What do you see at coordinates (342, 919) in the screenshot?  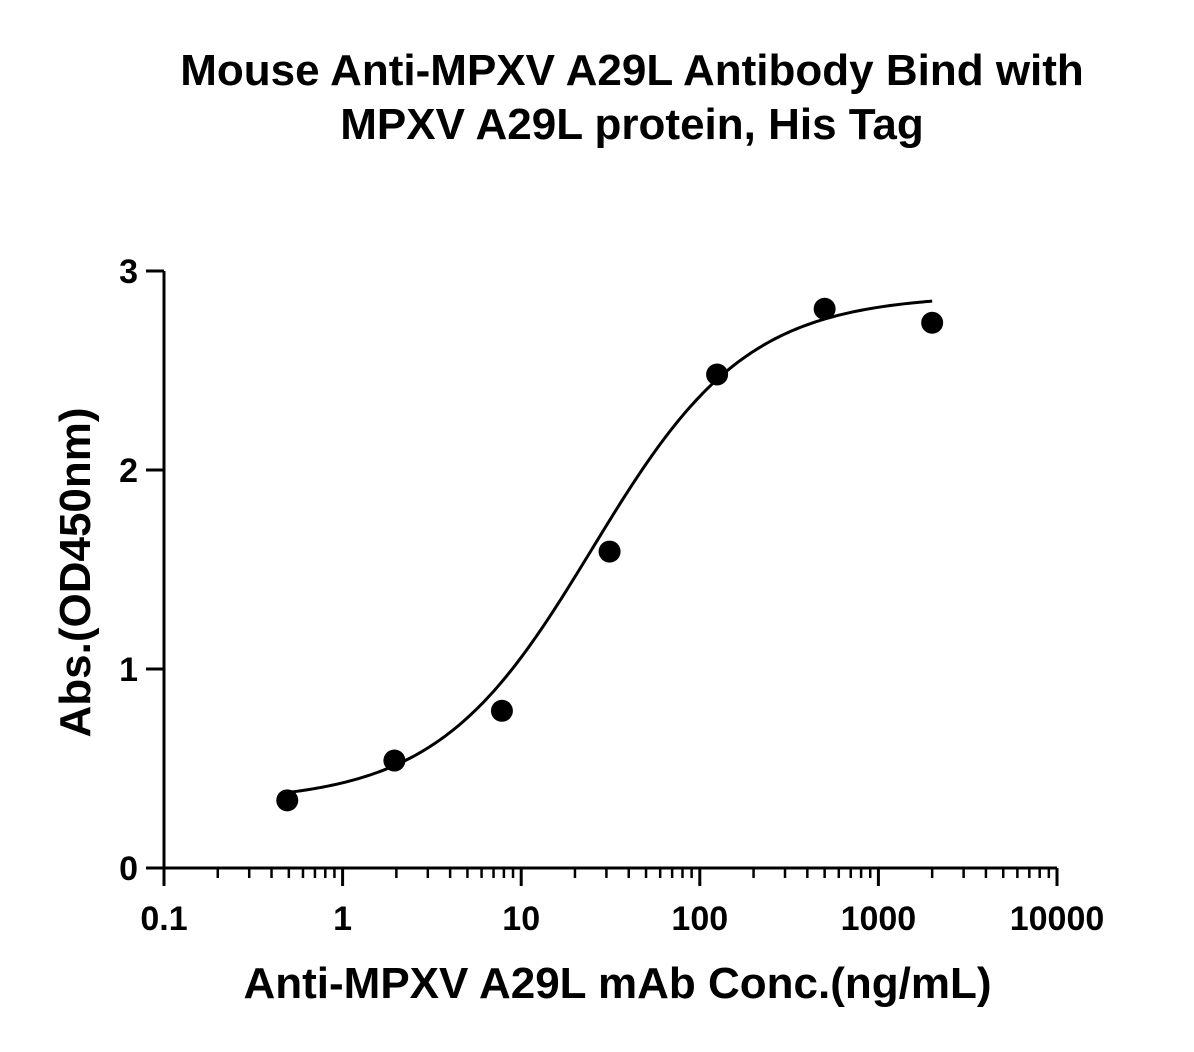 I see `x-tick-label: 1` at bounding box center [342, 919].